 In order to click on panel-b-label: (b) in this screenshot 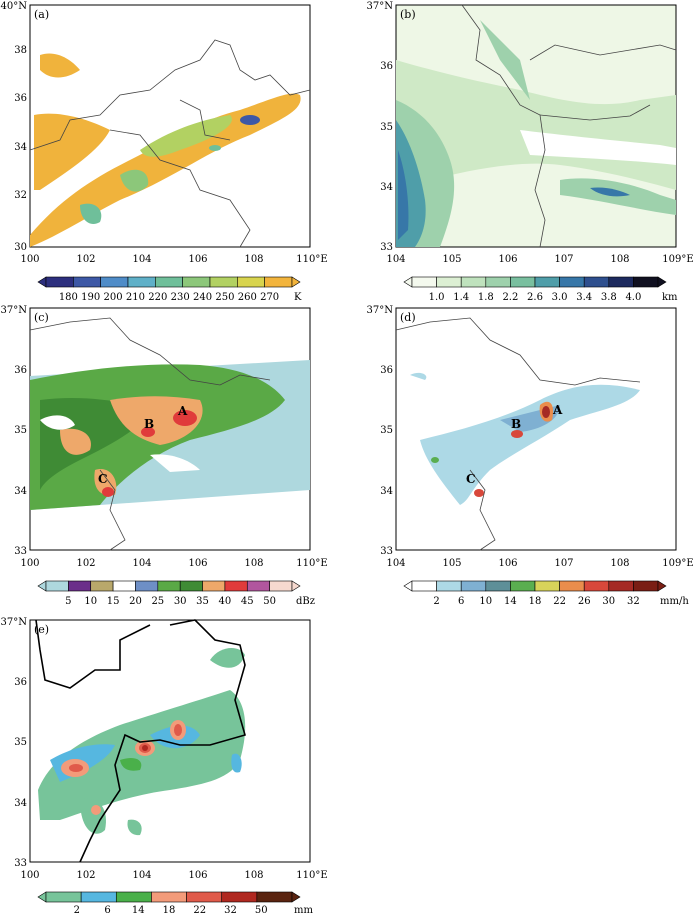, I will do `click(408, 14)`.